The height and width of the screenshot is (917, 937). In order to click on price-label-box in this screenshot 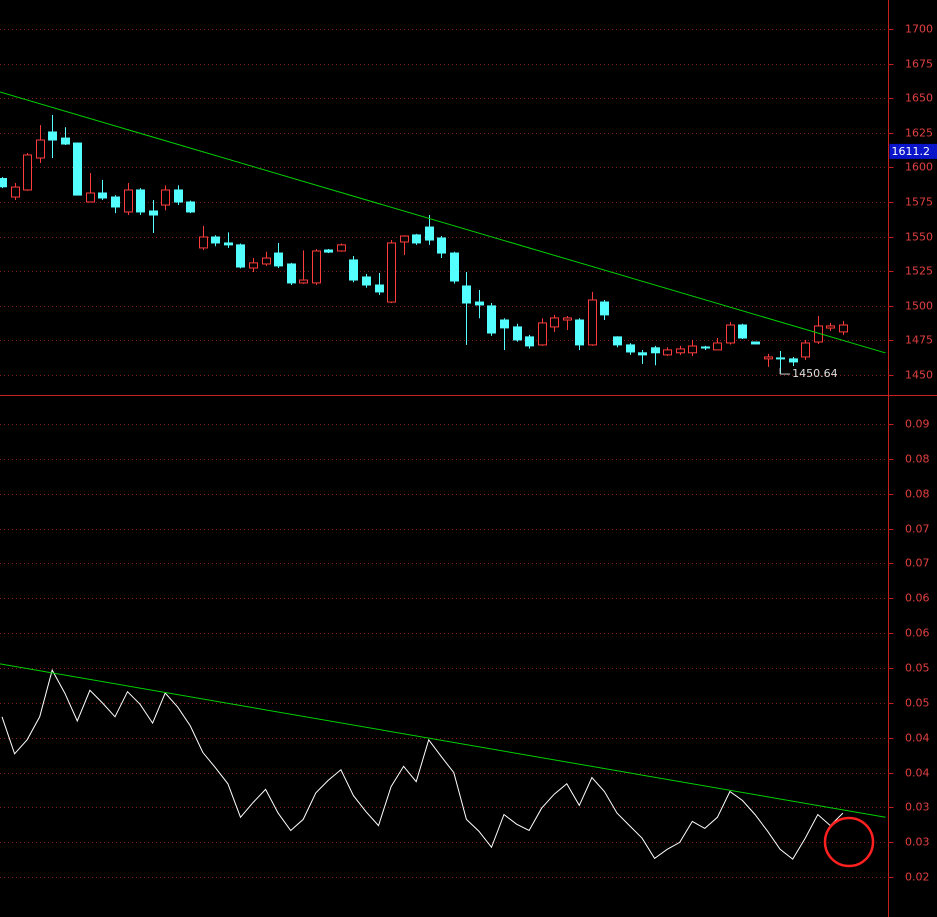, I will do `click(913, 151)`.